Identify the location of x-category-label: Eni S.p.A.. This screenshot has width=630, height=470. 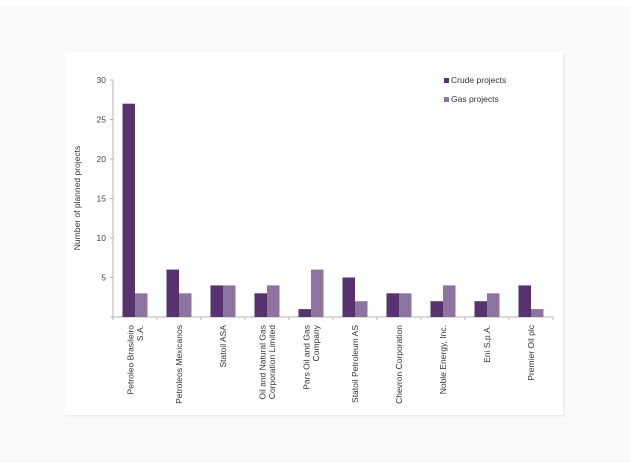
(487, 344).